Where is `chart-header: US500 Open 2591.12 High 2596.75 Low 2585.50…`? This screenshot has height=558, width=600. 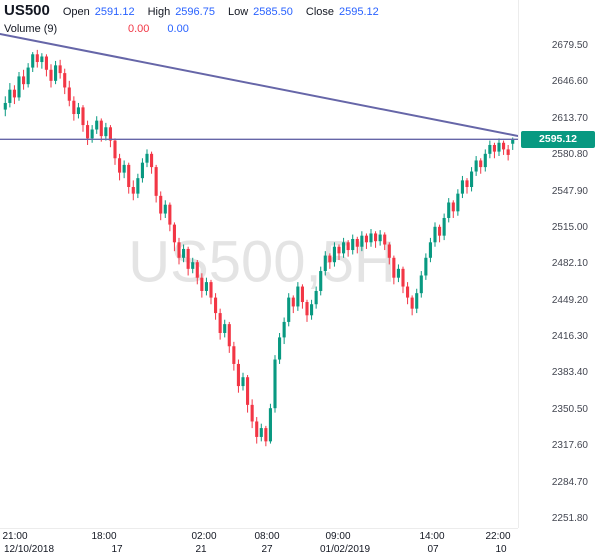 chart-header: US500 Open 2591.12 High 2596.75 Low 2585.50… is located at coordinates (191, 10).